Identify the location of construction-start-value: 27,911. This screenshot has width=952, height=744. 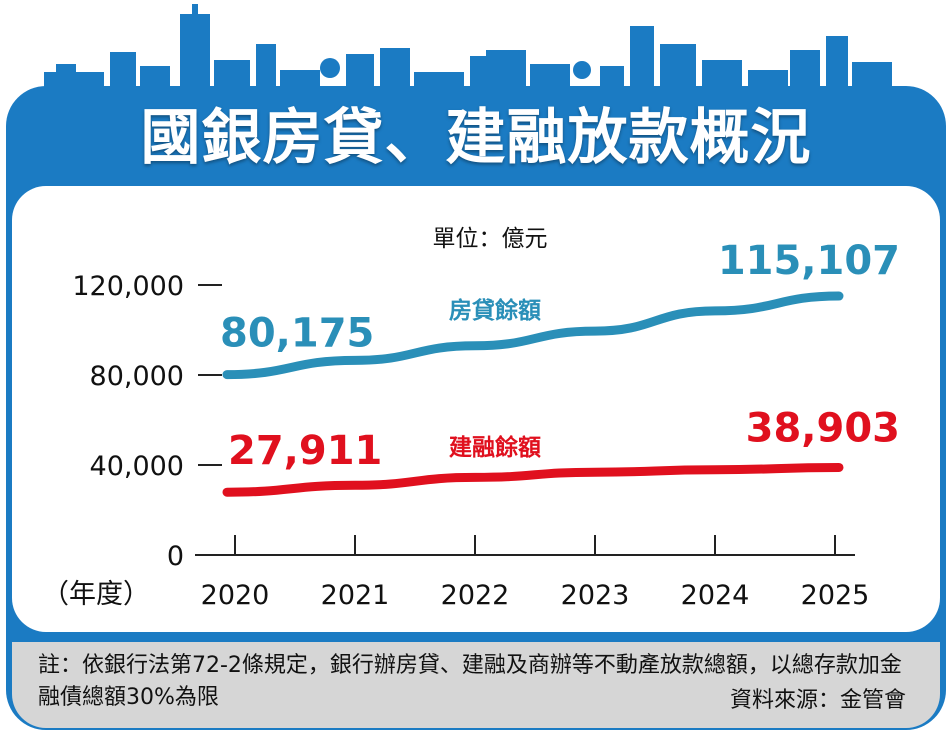
(305, 451).